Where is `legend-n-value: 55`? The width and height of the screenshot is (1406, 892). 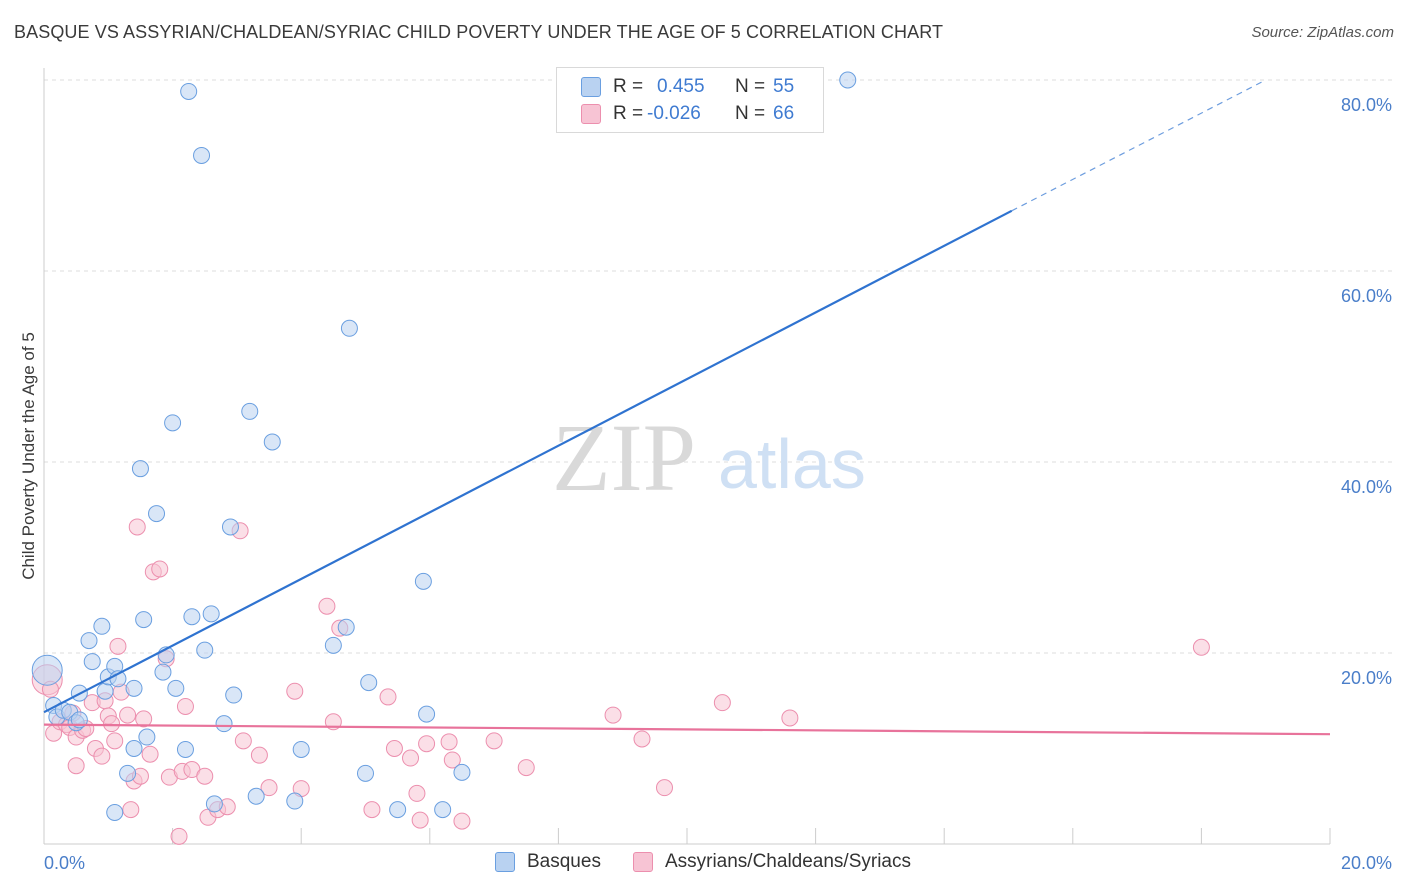 legend-n-value: 55 is located at coordinates (784, 86).